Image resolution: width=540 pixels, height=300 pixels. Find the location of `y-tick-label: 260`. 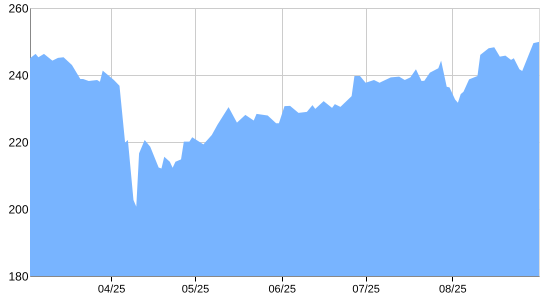

y-tick-label: 260 is located at coordinates (18, 9).